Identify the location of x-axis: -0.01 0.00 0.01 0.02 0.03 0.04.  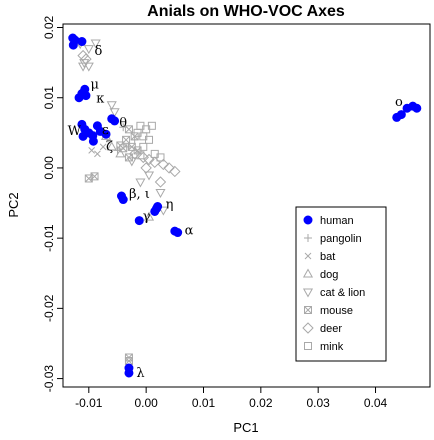
(231, 398).